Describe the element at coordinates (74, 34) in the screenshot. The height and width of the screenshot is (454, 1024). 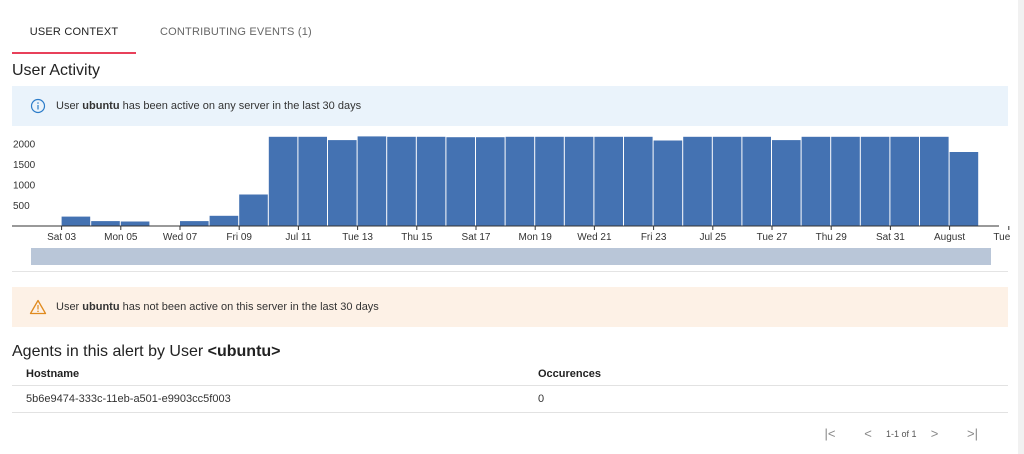
I see `tab-user-context: USER CONTEXT` at that location.